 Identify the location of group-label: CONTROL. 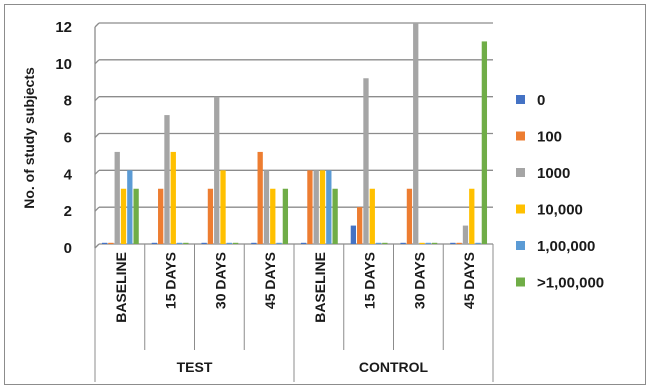
(394, 367).